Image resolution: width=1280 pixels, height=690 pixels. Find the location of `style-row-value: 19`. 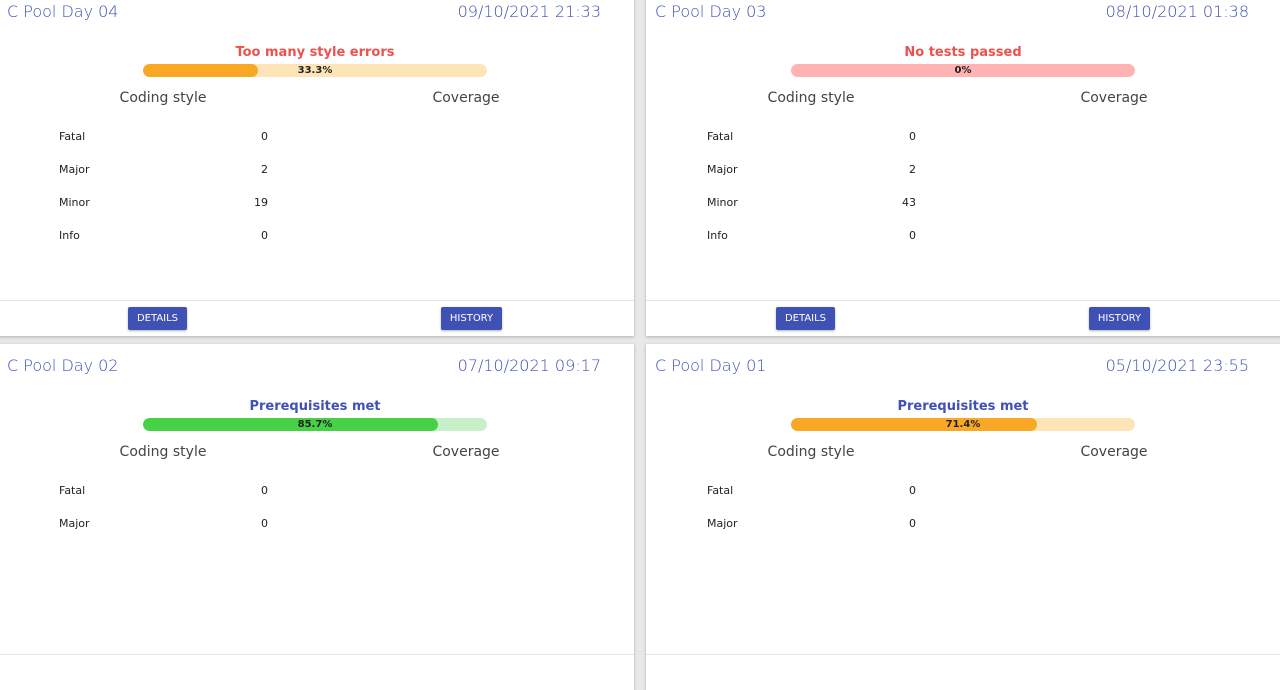

style-row-value: 19 is located at coordinates (261, 202).